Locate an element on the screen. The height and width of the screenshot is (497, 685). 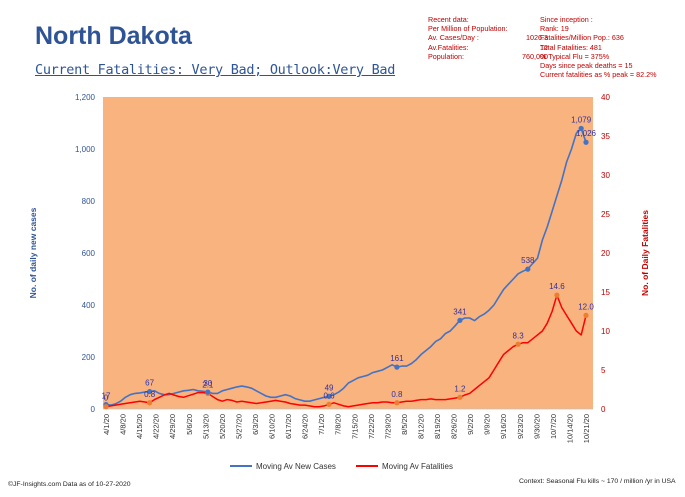
x-tick-label: 4/29/20 is located at coordinates (172, 426).